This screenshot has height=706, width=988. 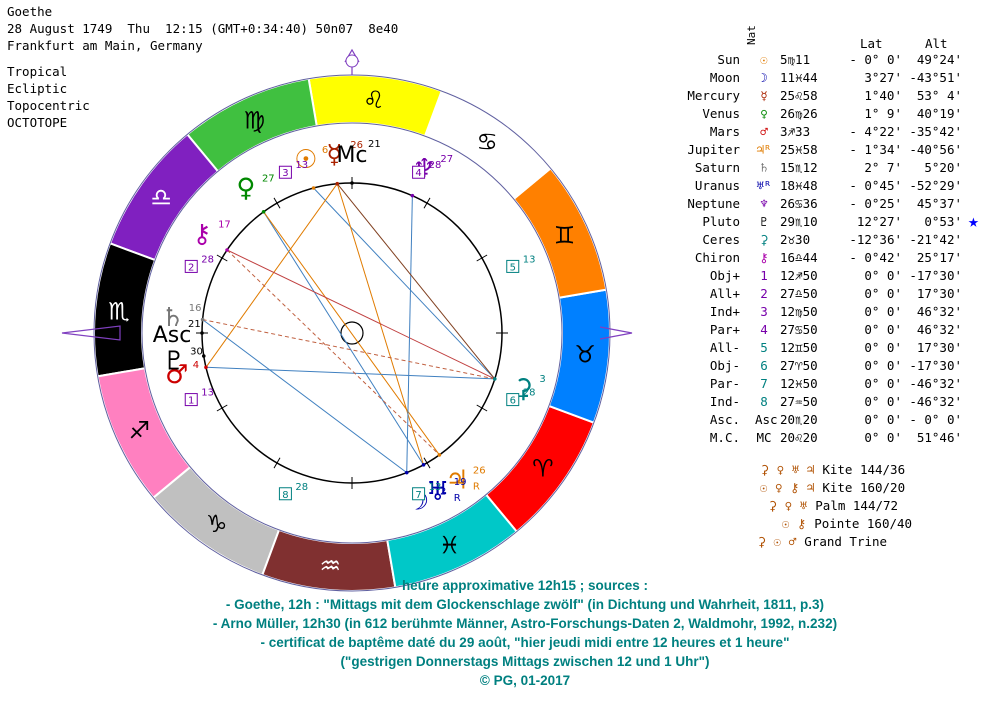 What do you see at coordinates (815, 439) in the screenshot?
I see `planet-row: M.C. MC 20♌20 0° 0' 51°46'` at bounding box center [815, 439].